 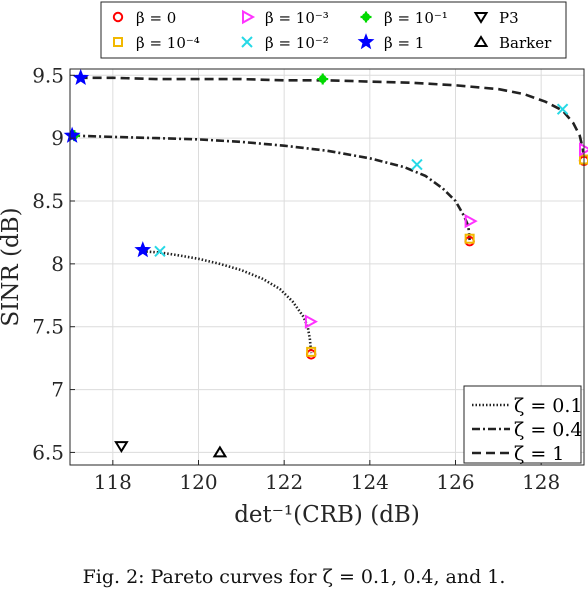 I want to click on marker-plus, so click(x=323, y=79).